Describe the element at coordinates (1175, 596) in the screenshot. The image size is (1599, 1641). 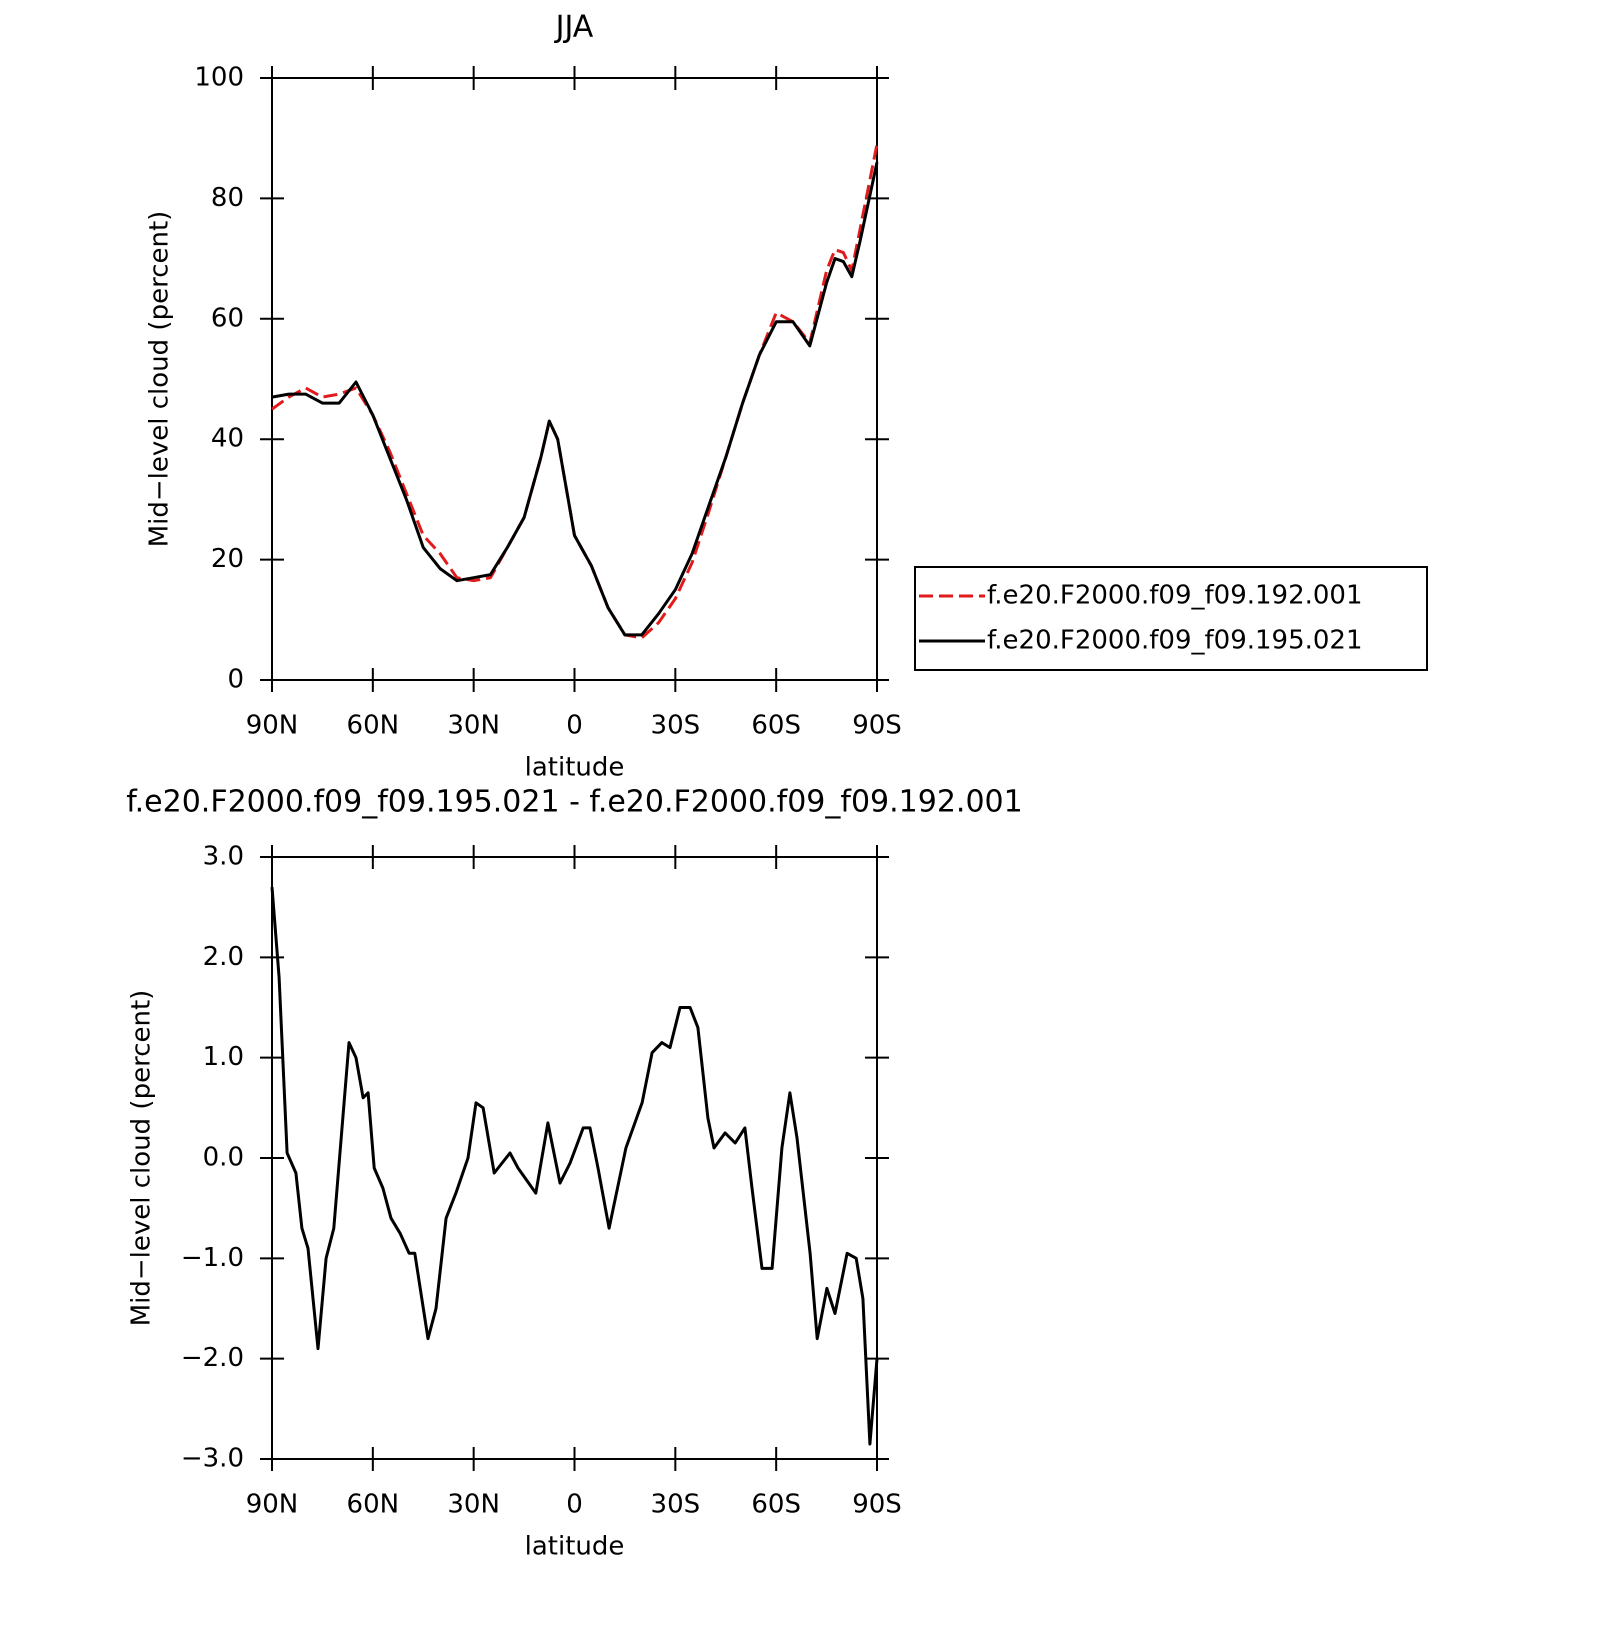
I see `legend-label: f.e20.F2000.f09_f09.192.001` at that location.